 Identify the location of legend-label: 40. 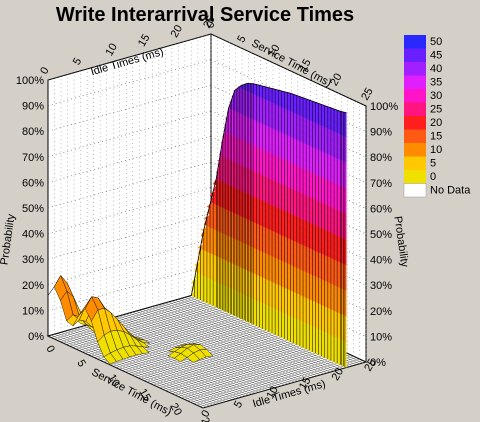
(436, 69).